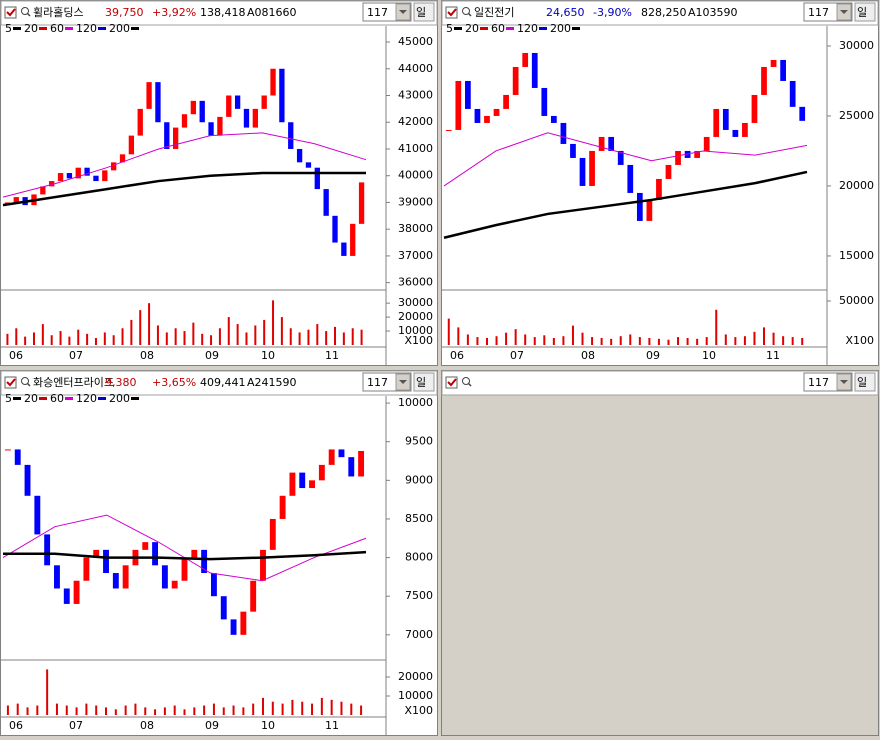  Describe the element at coordinates (419, 479) in the screenshot. I see `y-tick-label: 9000` at that location.